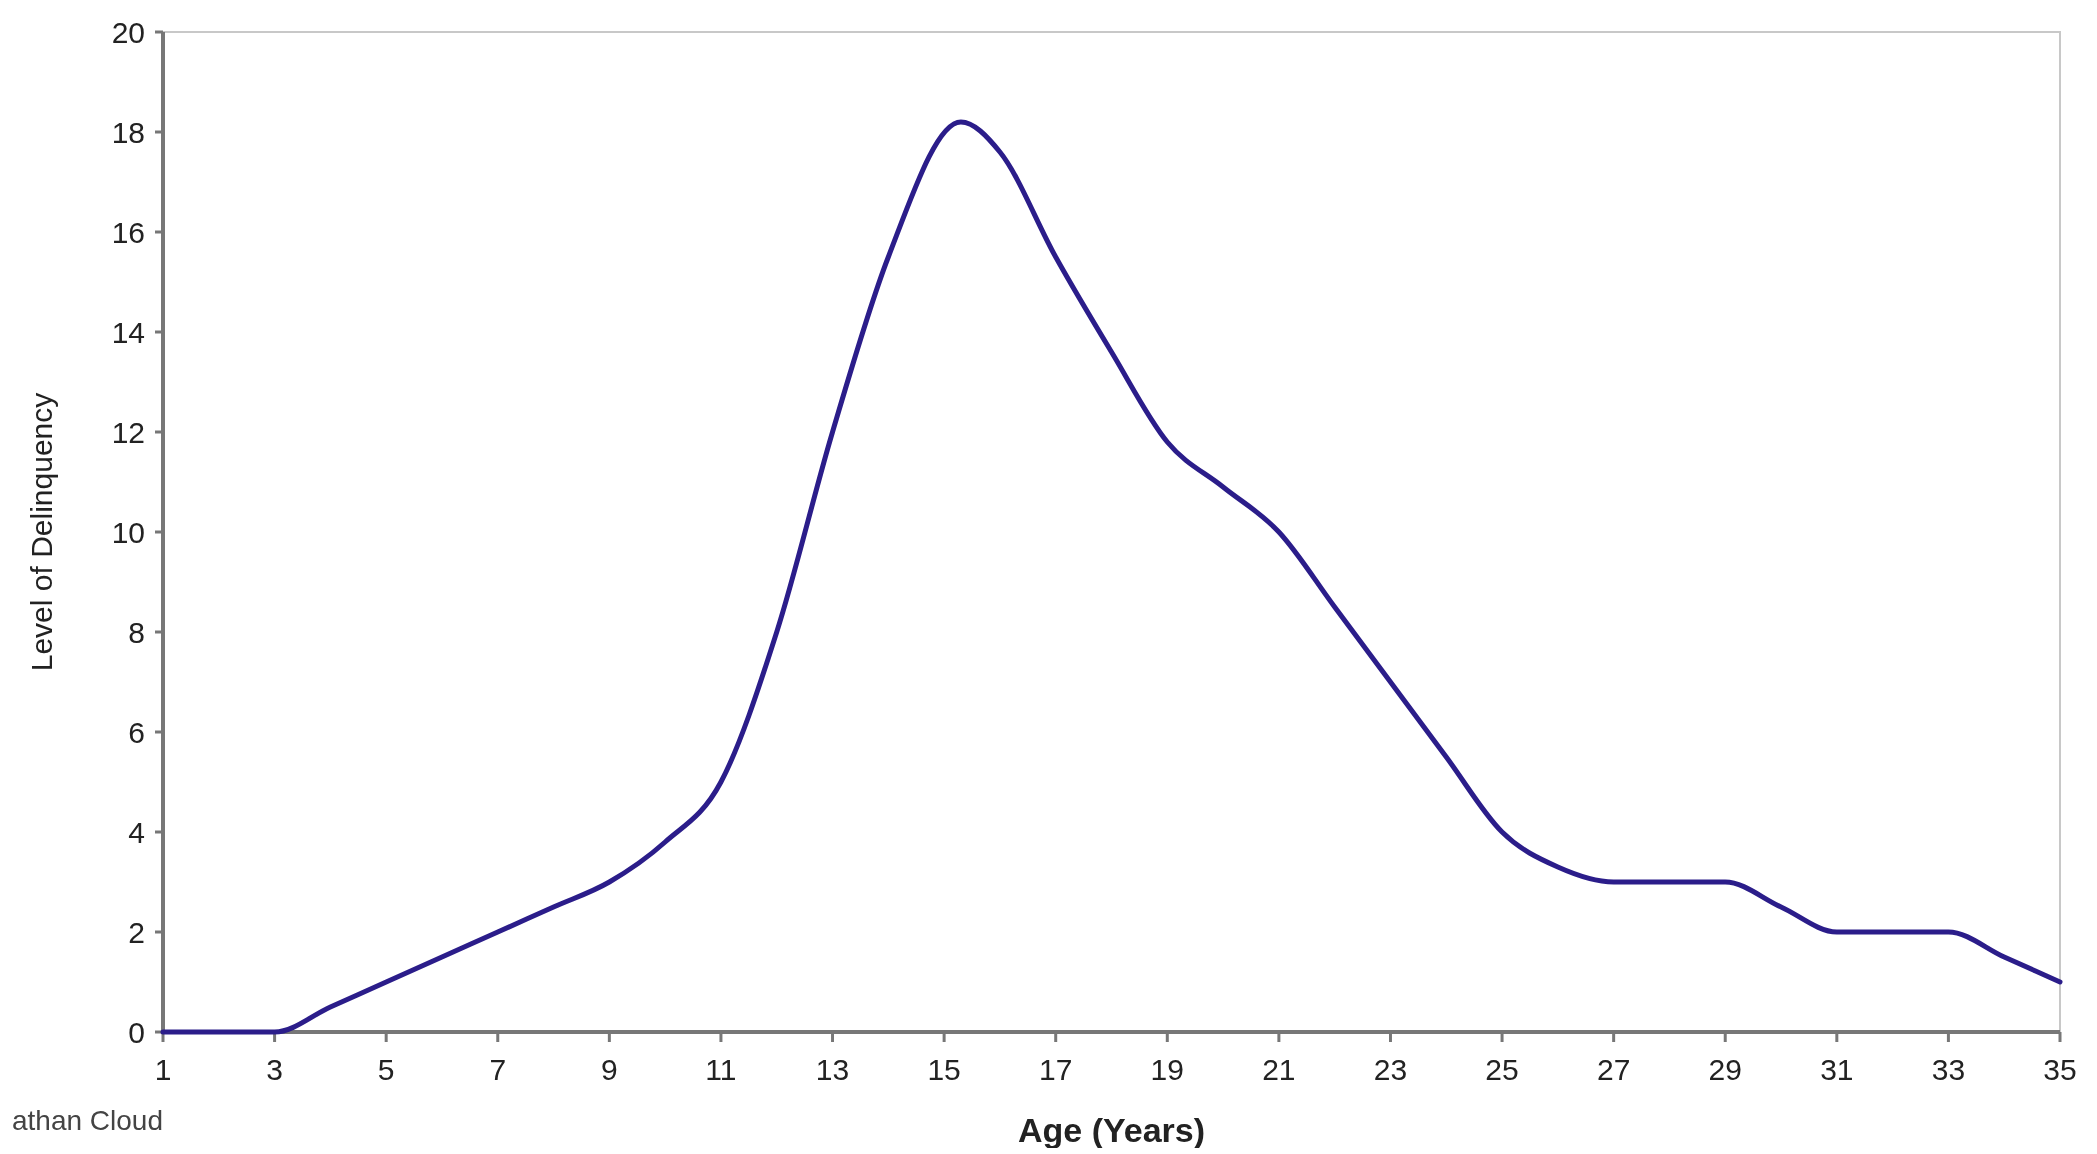 The height and width of the screenshot is (1154, 2097). Describe the element at coordinates (1279, 1069) in the screenshot. I see `x-tick-label: 21` at that location.